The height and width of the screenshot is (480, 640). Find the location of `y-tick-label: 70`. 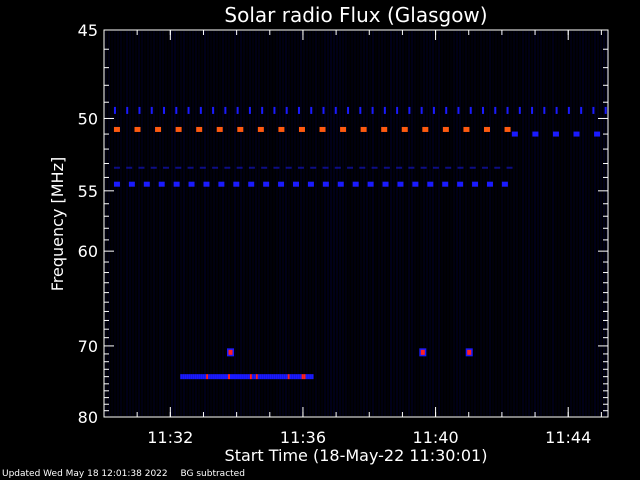

y-tick-label: 70 is located at coordinates (88, 346).